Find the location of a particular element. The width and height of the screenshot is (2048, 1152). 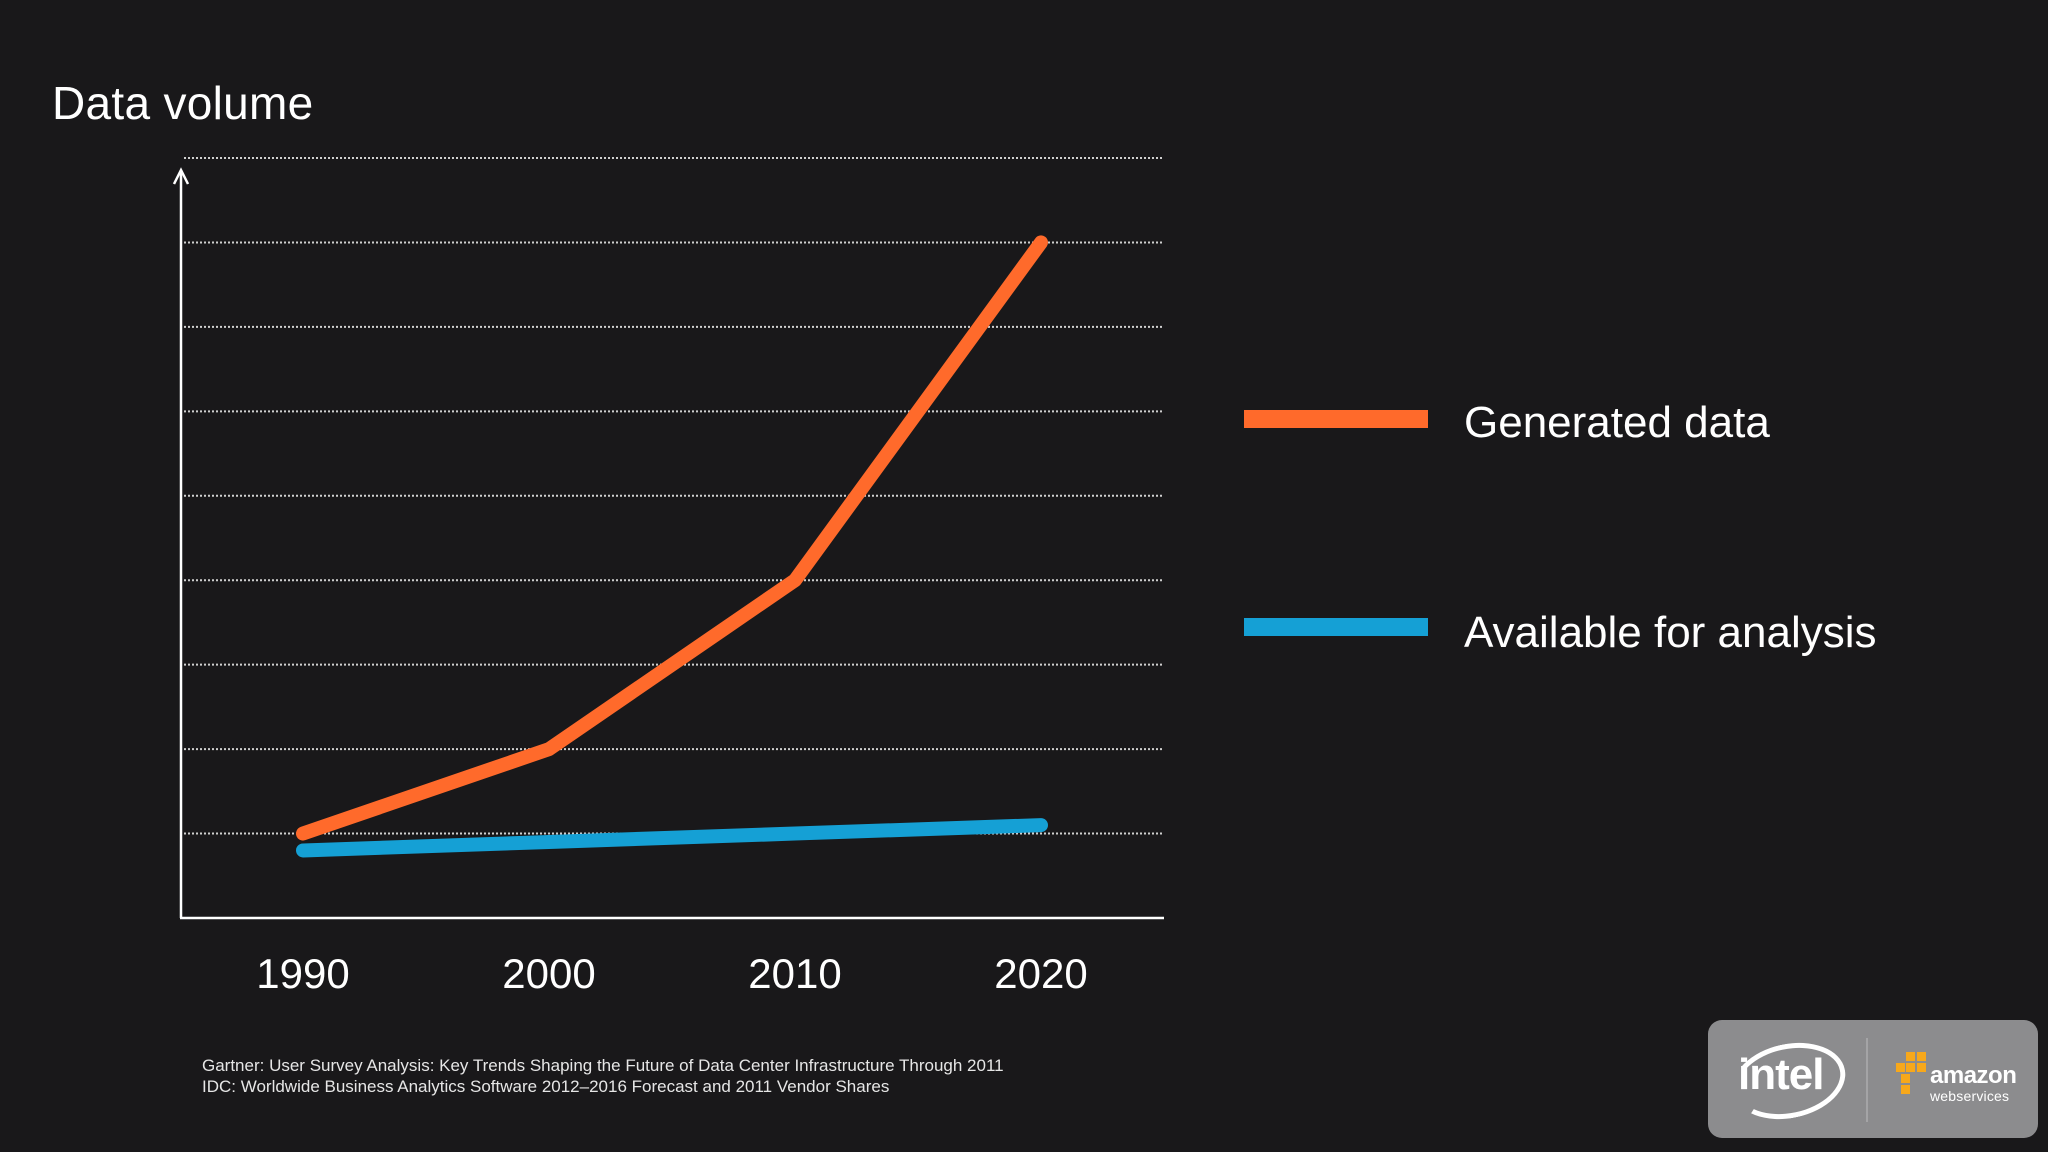

legend-label-generated: Generated data is located at coordinates (1617, 422).